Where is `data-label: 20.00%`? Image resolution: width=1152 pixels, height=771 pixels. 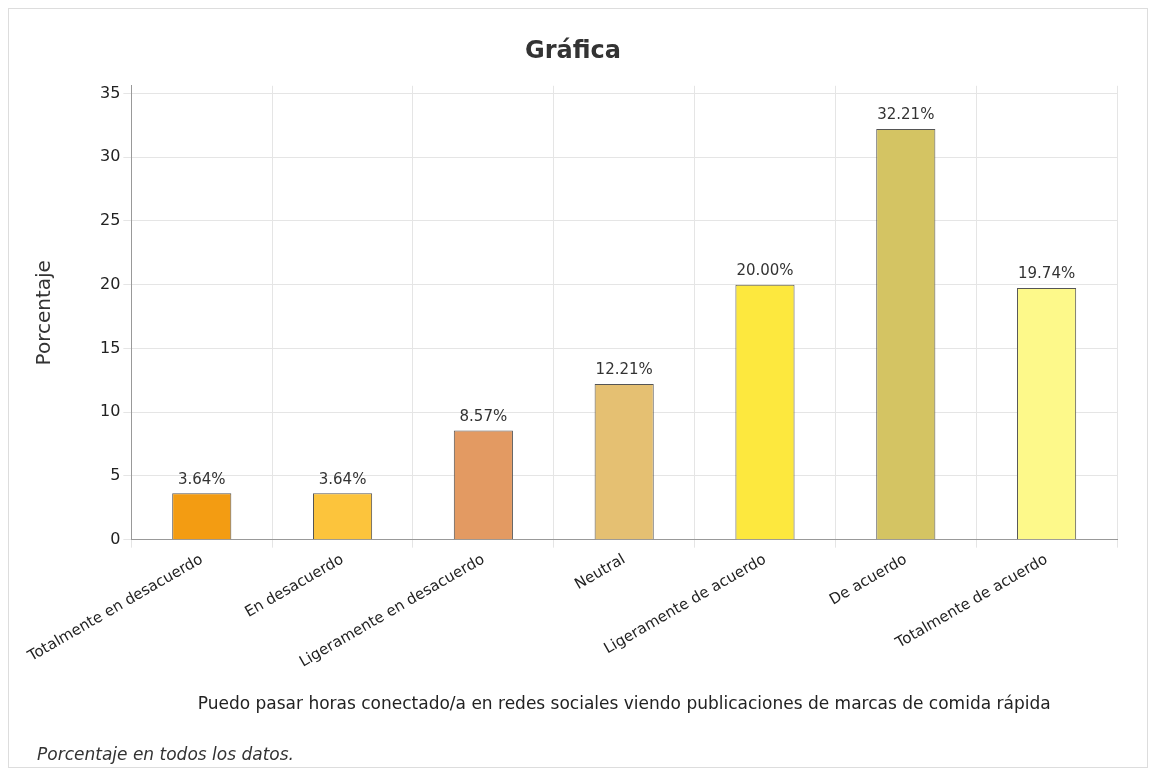
data-label: 20.00% is located at coordinates (765, 270).